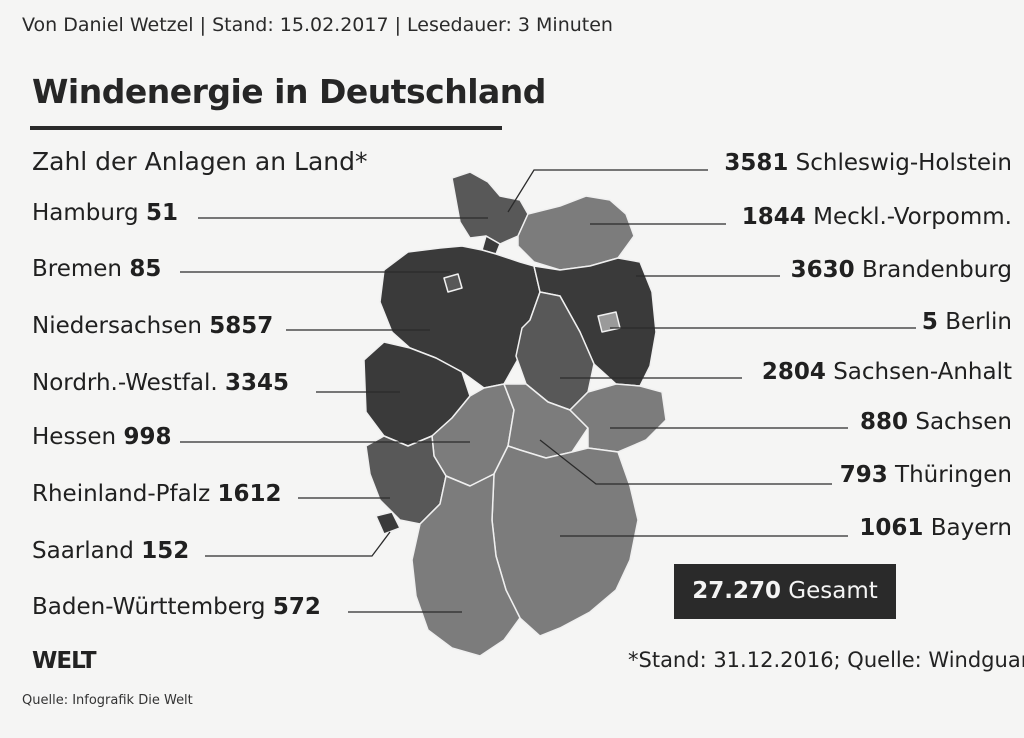 This screenshot has width=1024, height=738. I want to click on label-hessen: Hessen 998, so click(102, 437).